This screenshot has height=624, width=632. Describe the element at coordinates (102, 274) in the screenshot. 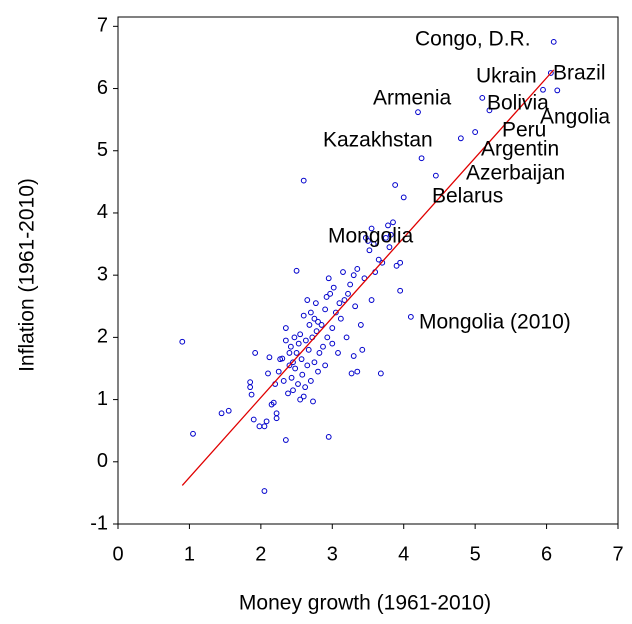

I see `y-tick-label: 3` at that location.